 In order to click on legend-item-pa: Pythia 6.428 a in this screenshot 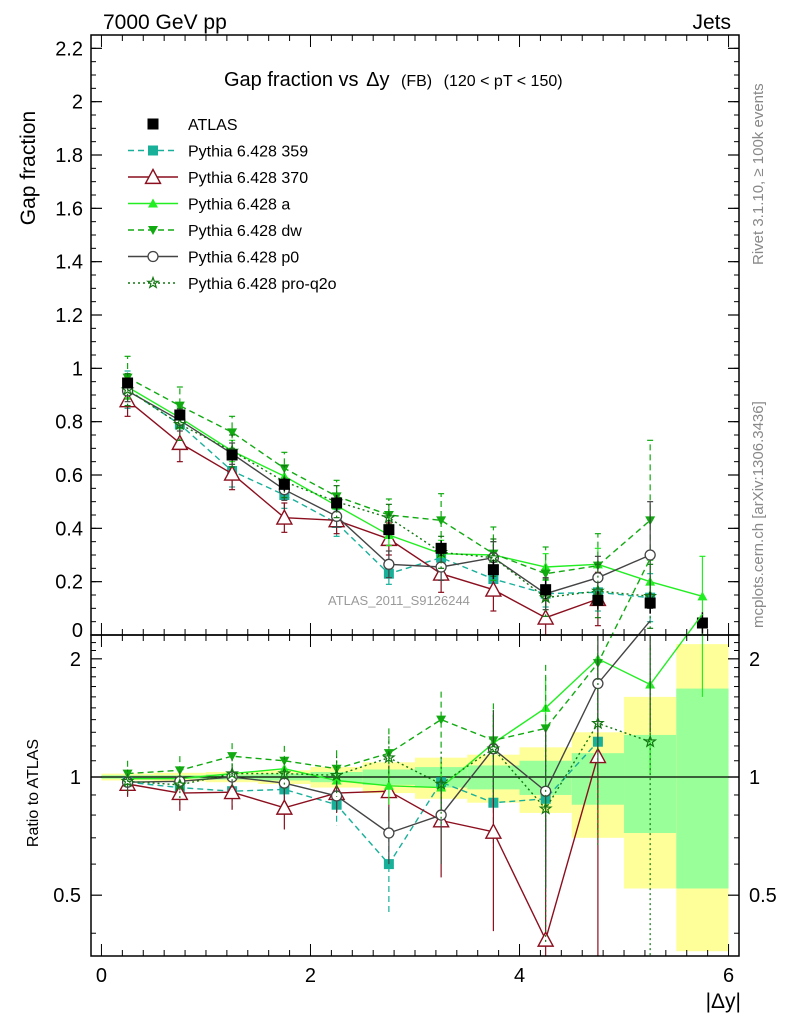, I will do `click(209, 205)`.